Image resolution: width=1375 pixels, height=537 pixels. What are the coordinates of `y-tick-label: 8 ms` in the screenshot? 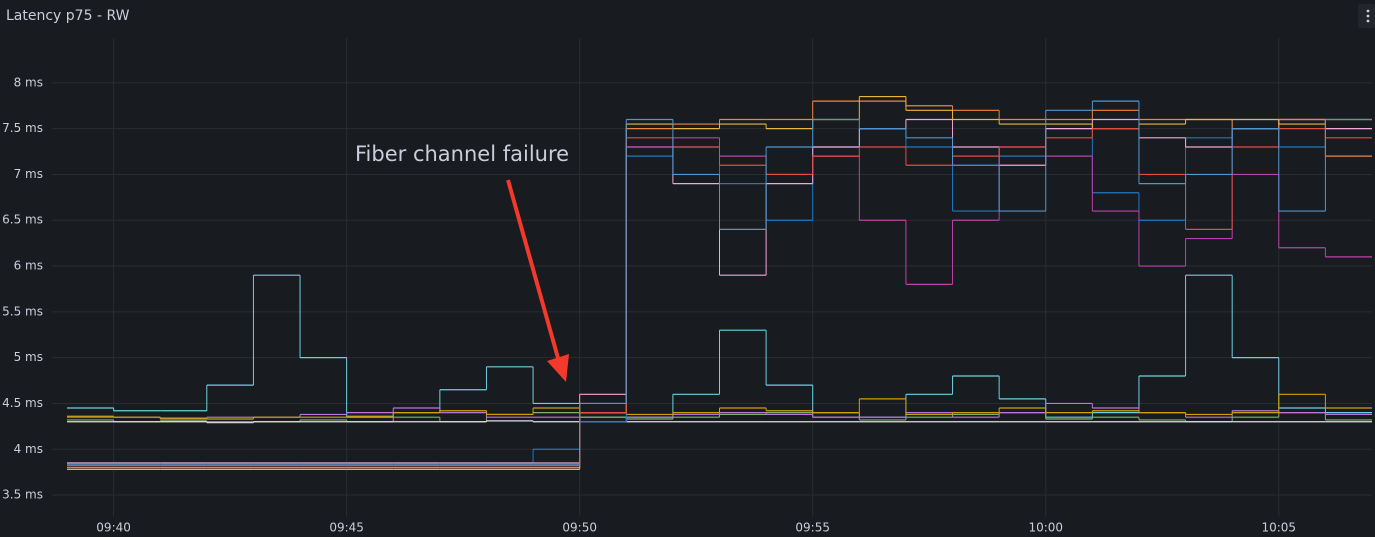 It's located at (28, 82).